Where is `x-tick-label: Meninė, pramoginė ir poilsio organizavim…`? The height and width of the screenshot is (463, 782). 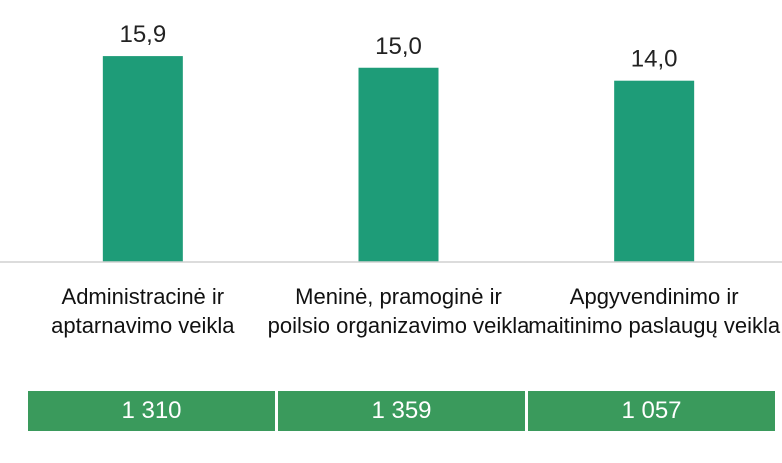
x-tick-label: Meninė, pramoginė ir poilsio organizavim… is located at coordinates (398, 311).